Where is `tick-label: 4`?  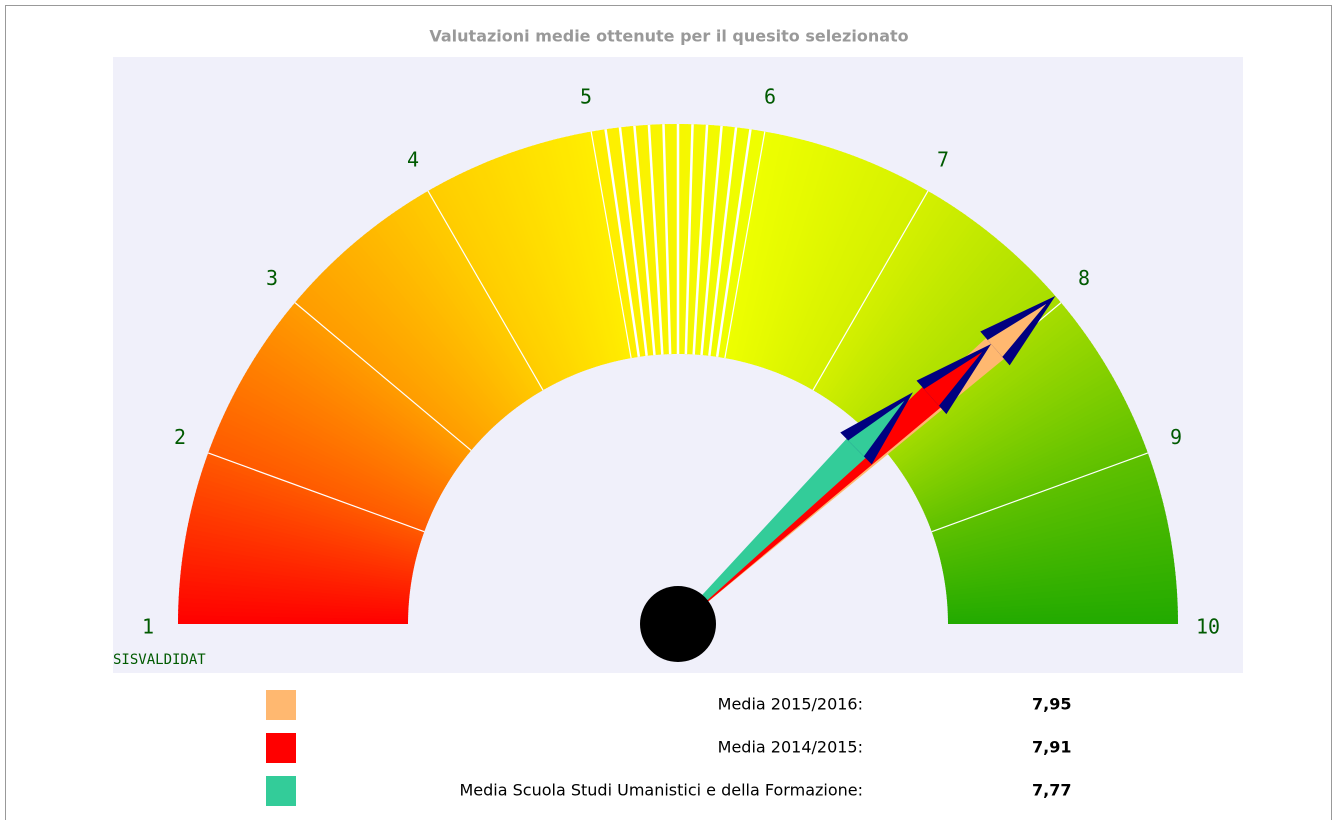 tick-label: 4 is located at coordinates (413, 160).